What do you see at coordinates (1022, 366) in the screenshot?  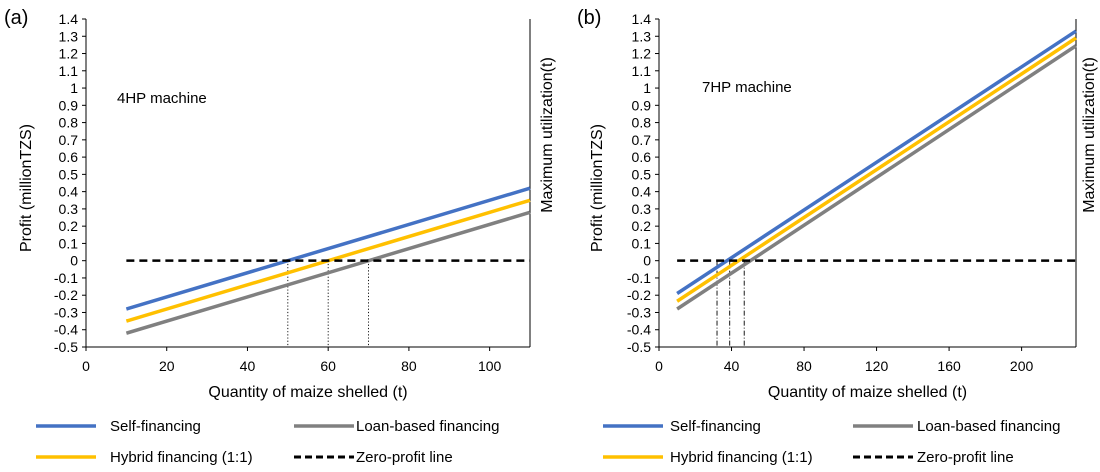 I see `x-tick-label: 200` at bounding box center [1022, 366].